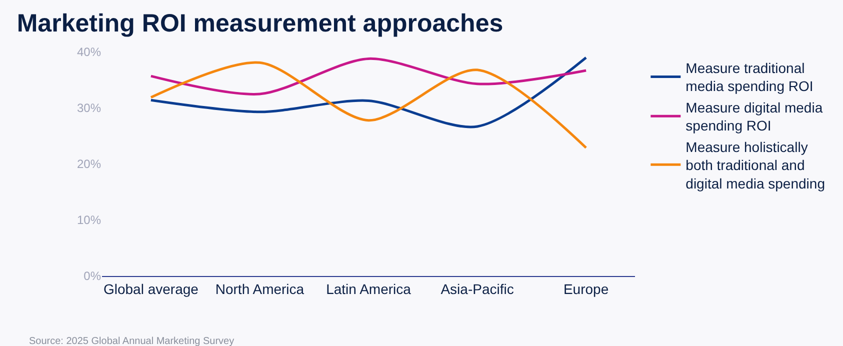 The height and width of the screenshot is (346, 843). What do you see at coordinates (93, 276) in the screenshot?
I see `y-tick-label: 0%` at bounding box center [93, 276].